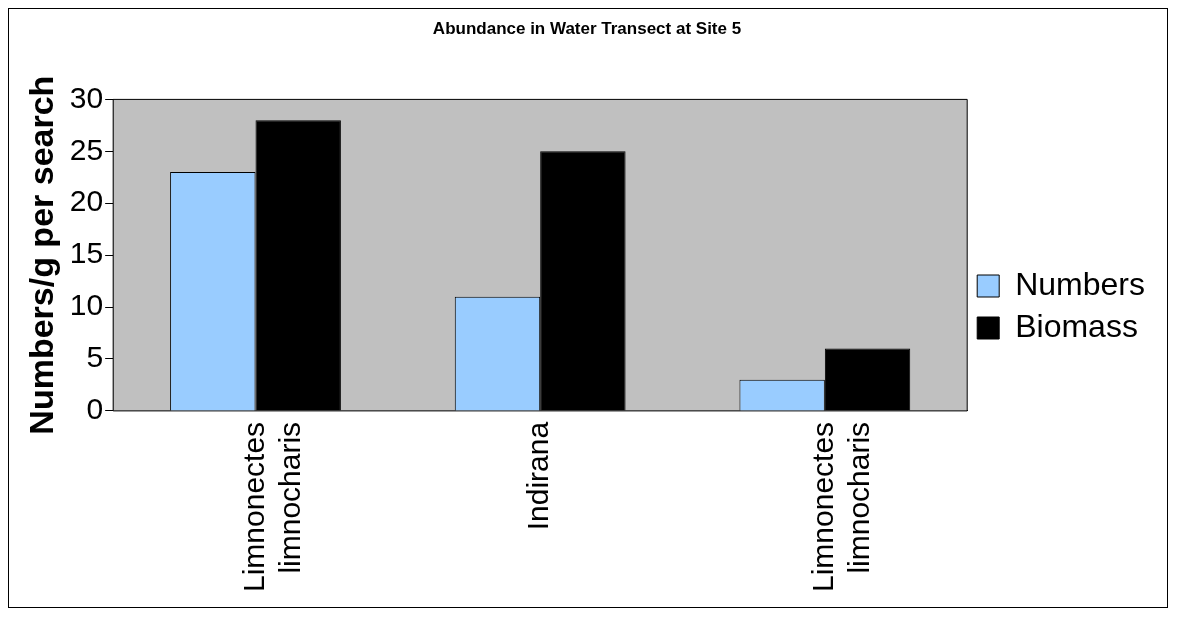 This screenshot has width=1177, height=618. I want to click on chart-title: Abundance in Water Transect at Site 5, so click(587, 28).